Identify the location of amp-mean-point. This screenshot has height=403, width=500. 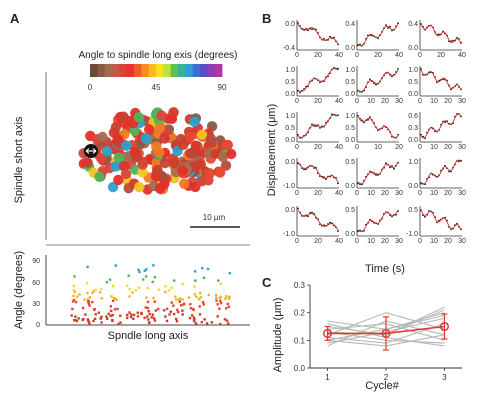
(444, 326).